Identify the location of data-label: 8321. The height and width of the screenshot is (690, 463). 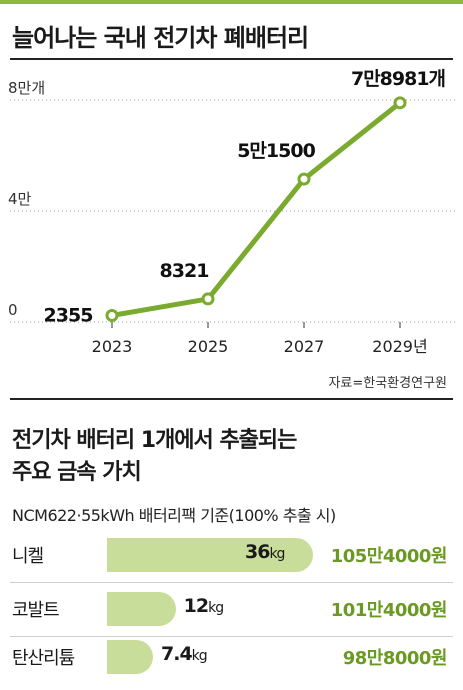
(184, 271).